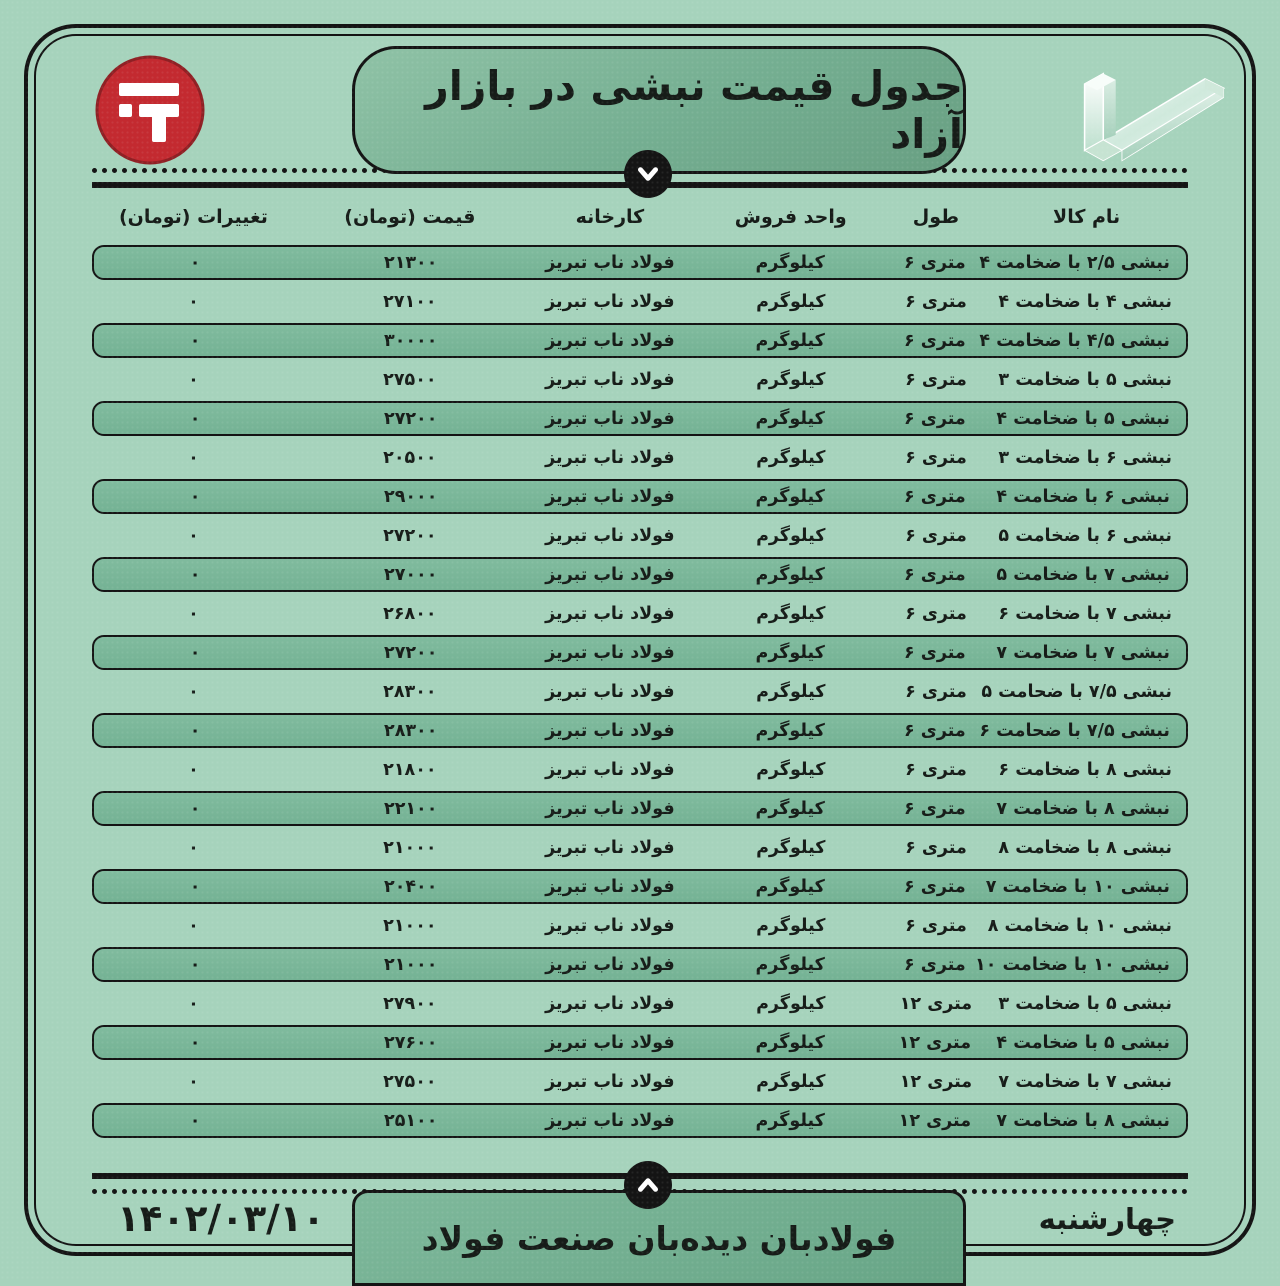 Image resolution: width=1280 pixels, height=1286 pixels. I want to click on cell-product-name: نبشی ۱۰ با ضخامت ۸, so click(1079, 925).